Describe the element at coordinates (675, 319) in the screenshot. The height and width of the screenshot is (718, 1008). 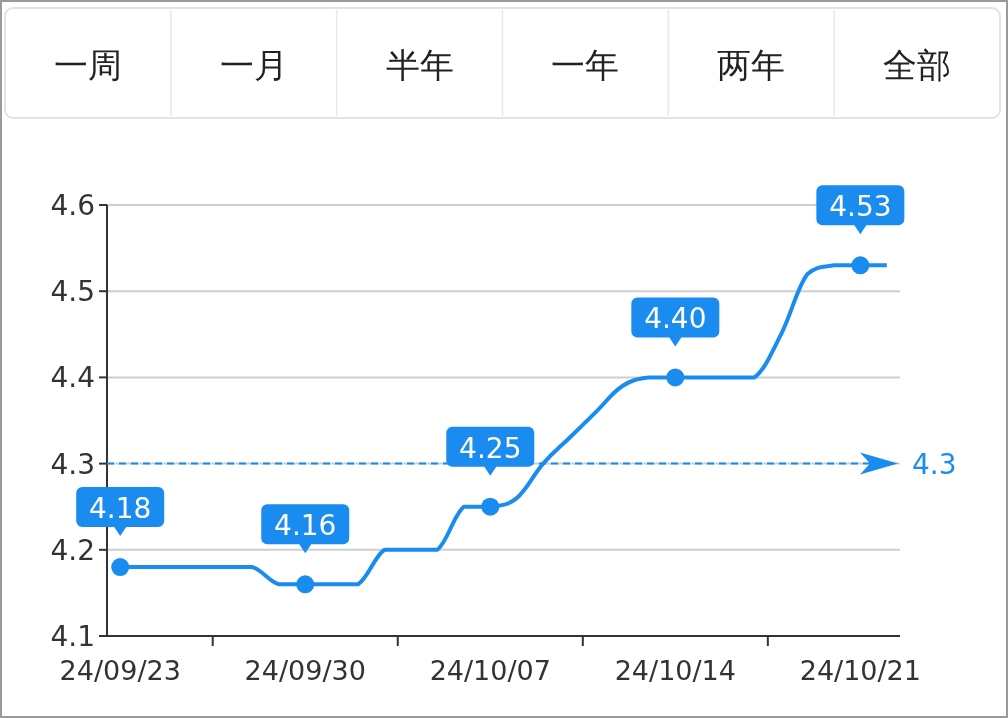
I see `data-label: 4.40` at that location.